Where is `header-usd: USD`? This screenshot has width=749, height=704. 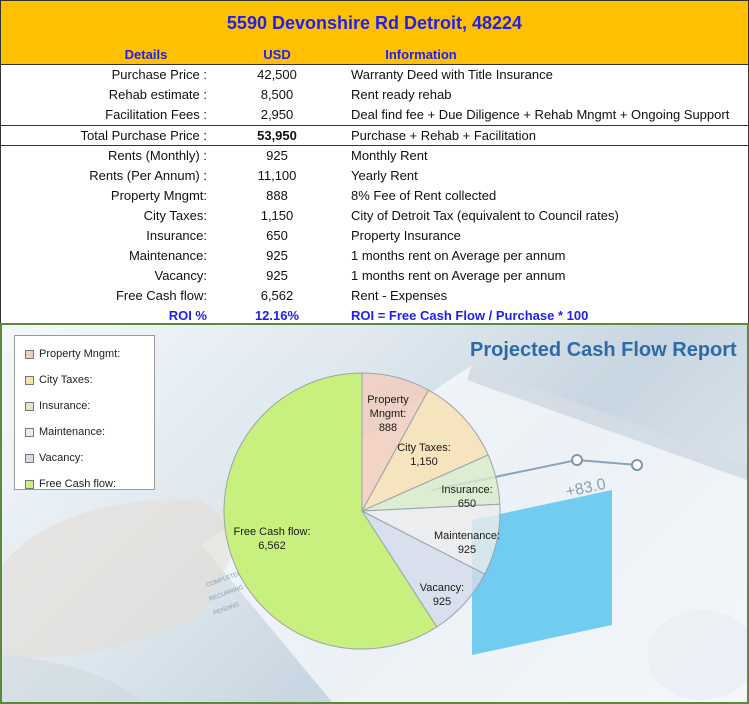
header-usd: USD is located at coordinates (277, 54).